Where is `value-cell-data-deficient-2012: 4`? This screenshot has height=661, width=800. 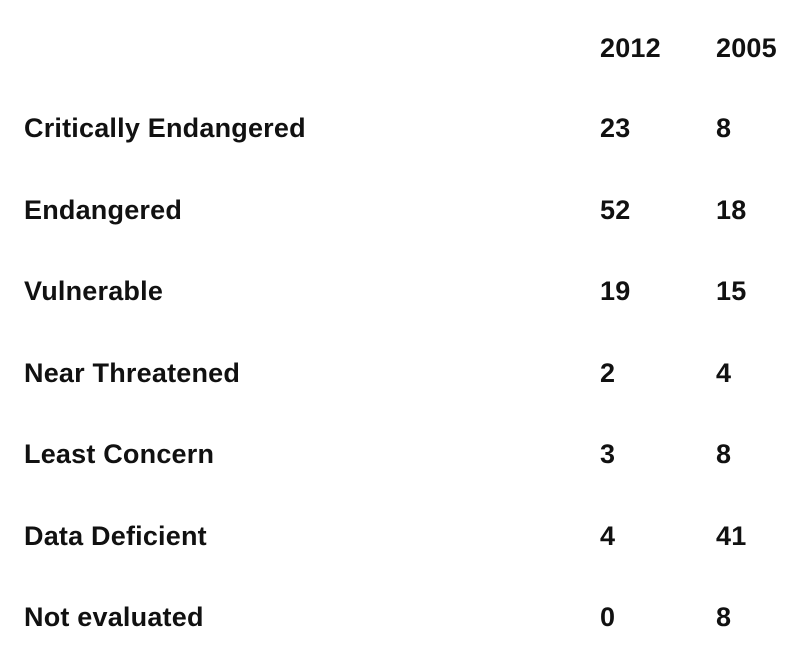
value-cell-data-deficient-2012: 4 is located at coordinates (608, 536).